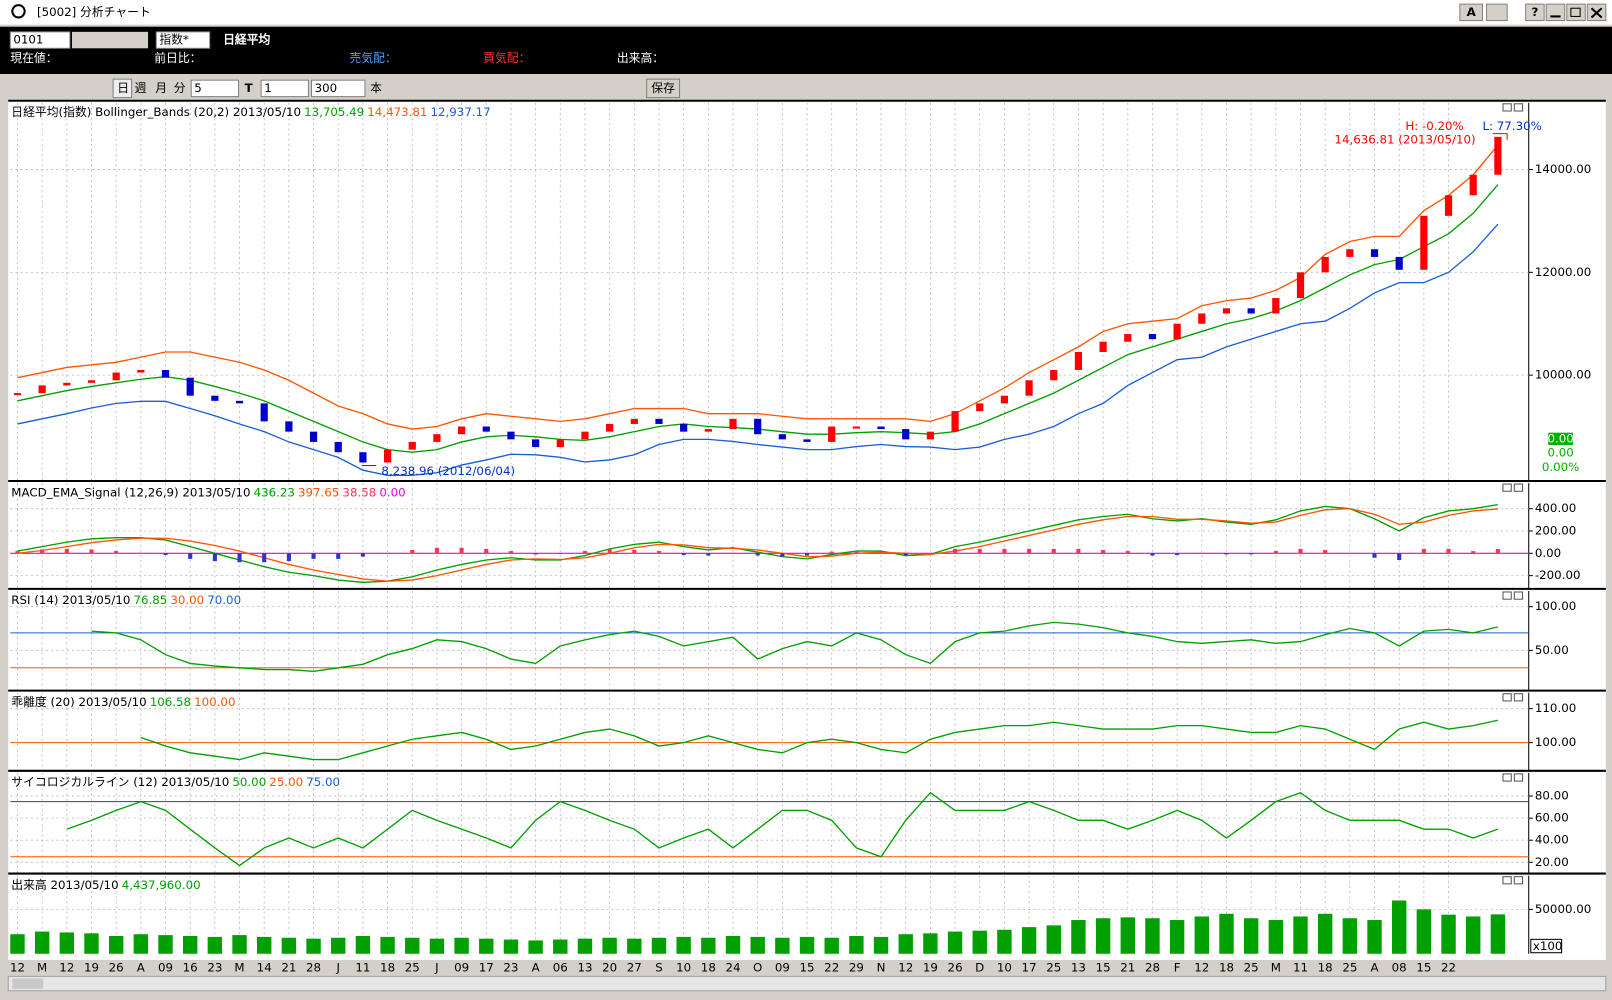 Image resolution: width=1612 pixels, height=1000 pixels. What do you see at coordinates (1576, 12) in the screenshot?
I see `restore-button` at bounding box center [1576, 12].